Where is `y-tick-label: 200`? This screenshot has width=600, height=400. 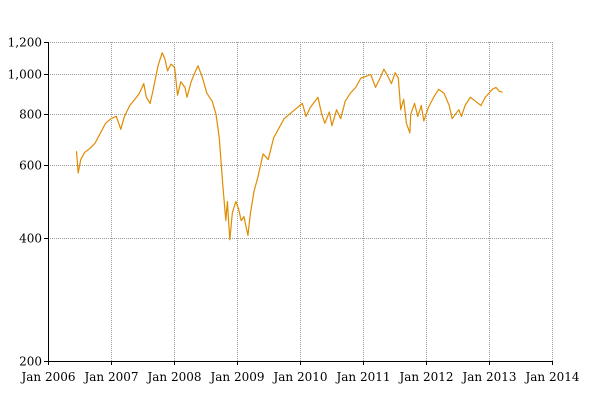 y-tick-label: 200 is located at coordinates (30, 362).